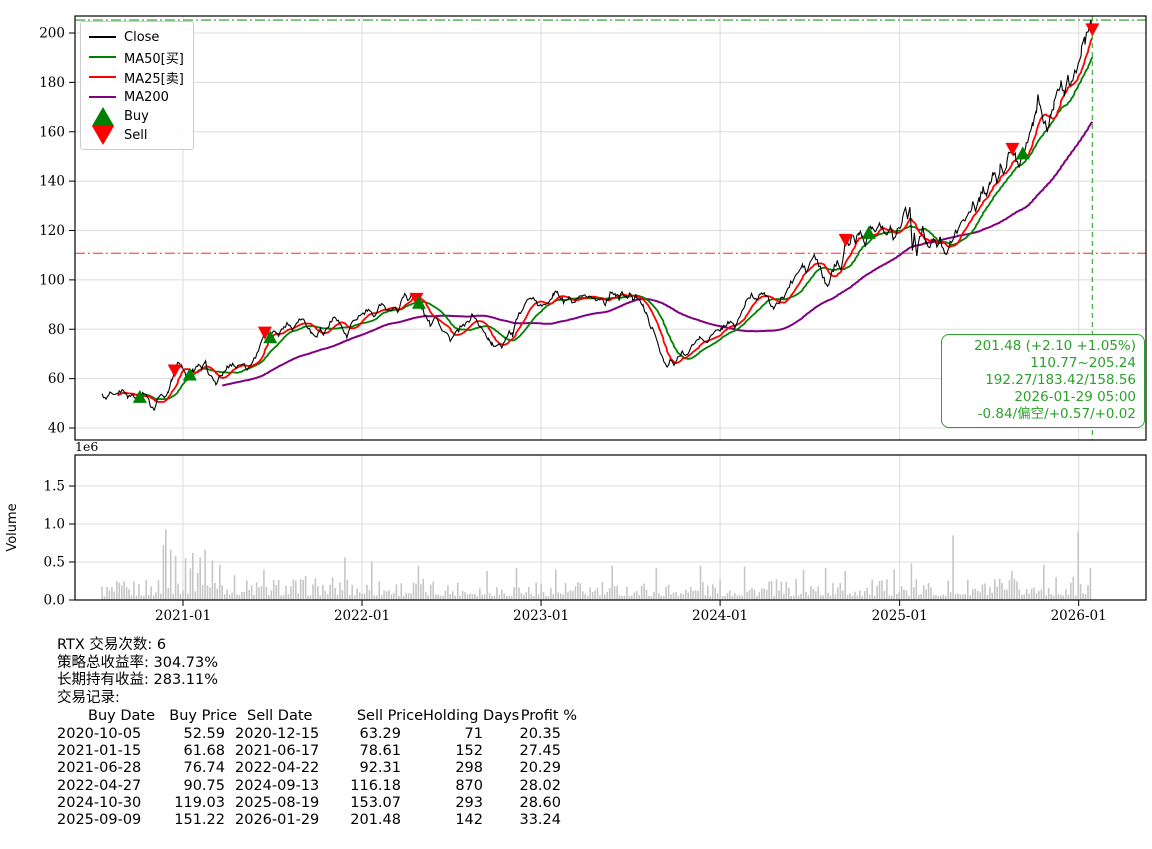 The width and height of the screenshot is (1152, 849). I want to click on table-row: 2021-01-15 61.68 2021-06-17 78.61 152 27.45, so click(309, 751).